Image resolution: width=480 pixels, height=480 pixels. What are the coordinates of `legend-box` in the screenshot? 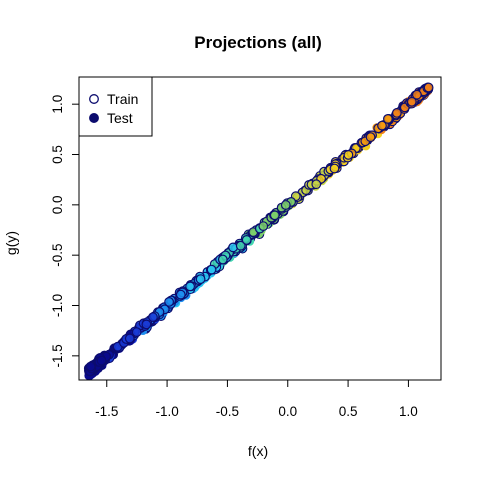 It's located at (115, 106).